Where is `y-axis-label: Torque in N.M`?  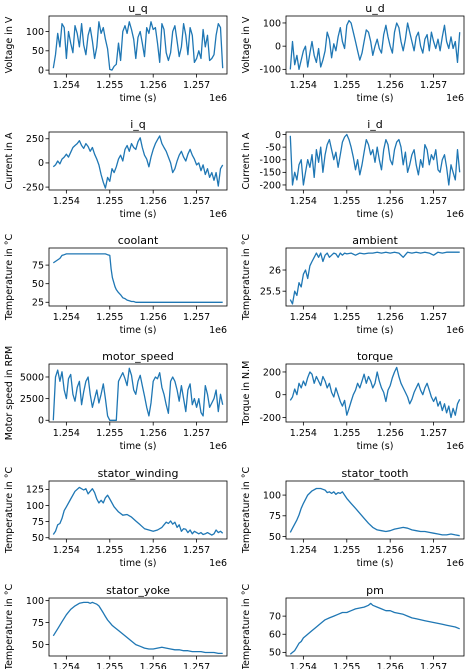 y-axis-label: Torque in N.M is located at coordinates (246, 394).